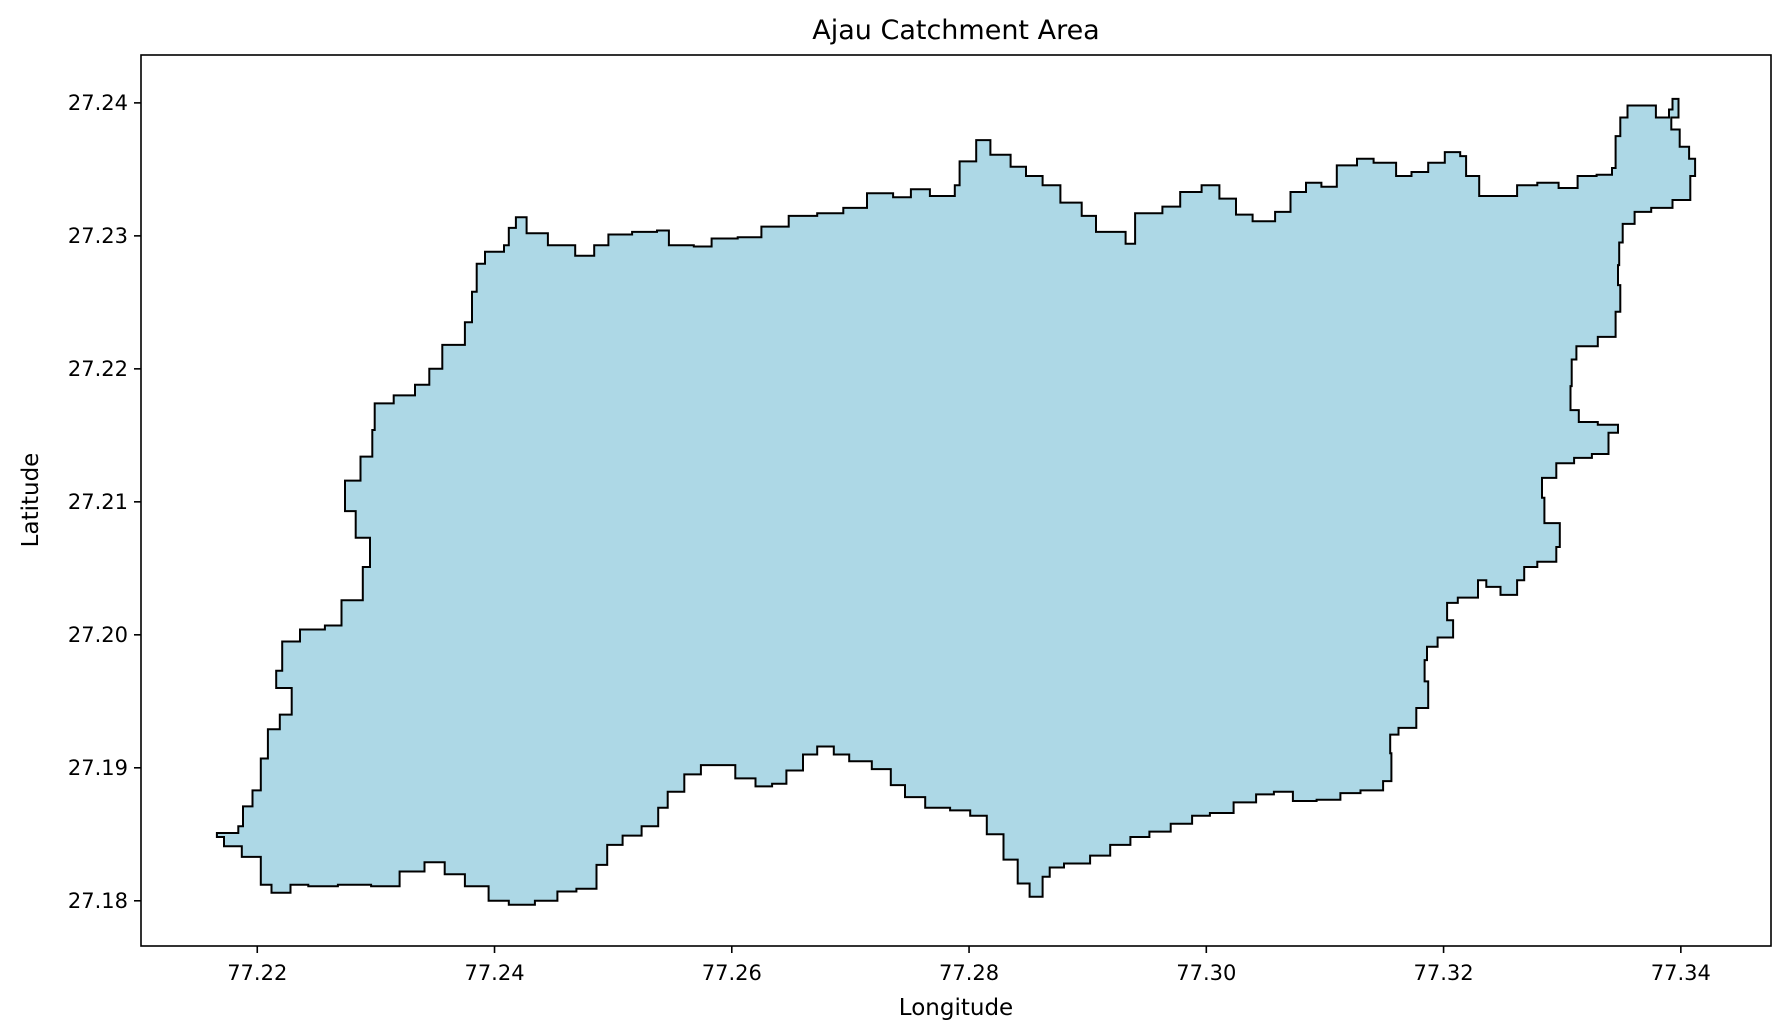 The height and width of the screenshot is (1034, 1781). What do you see at coordinates (1206, 973) in the screenshot?
I see `x-tick-label: 77.30` at bounding box center [1206, 973].